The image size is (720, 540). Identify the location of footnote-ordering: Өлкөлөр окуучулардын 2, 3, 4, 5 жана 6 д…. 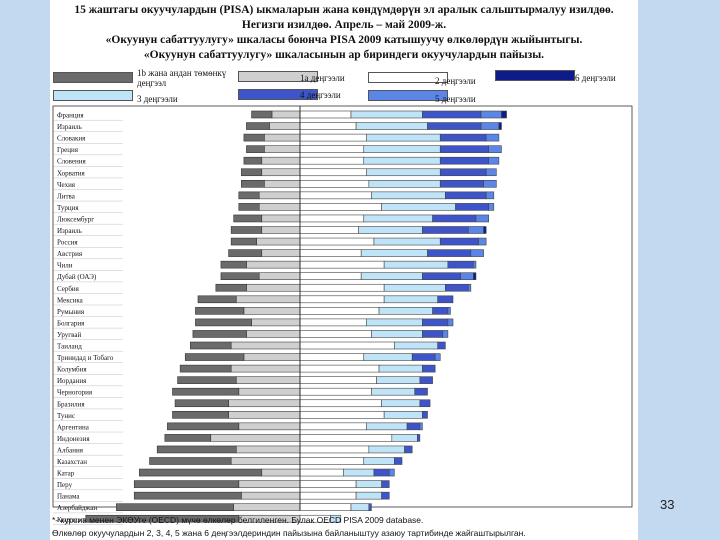
(289, 533).